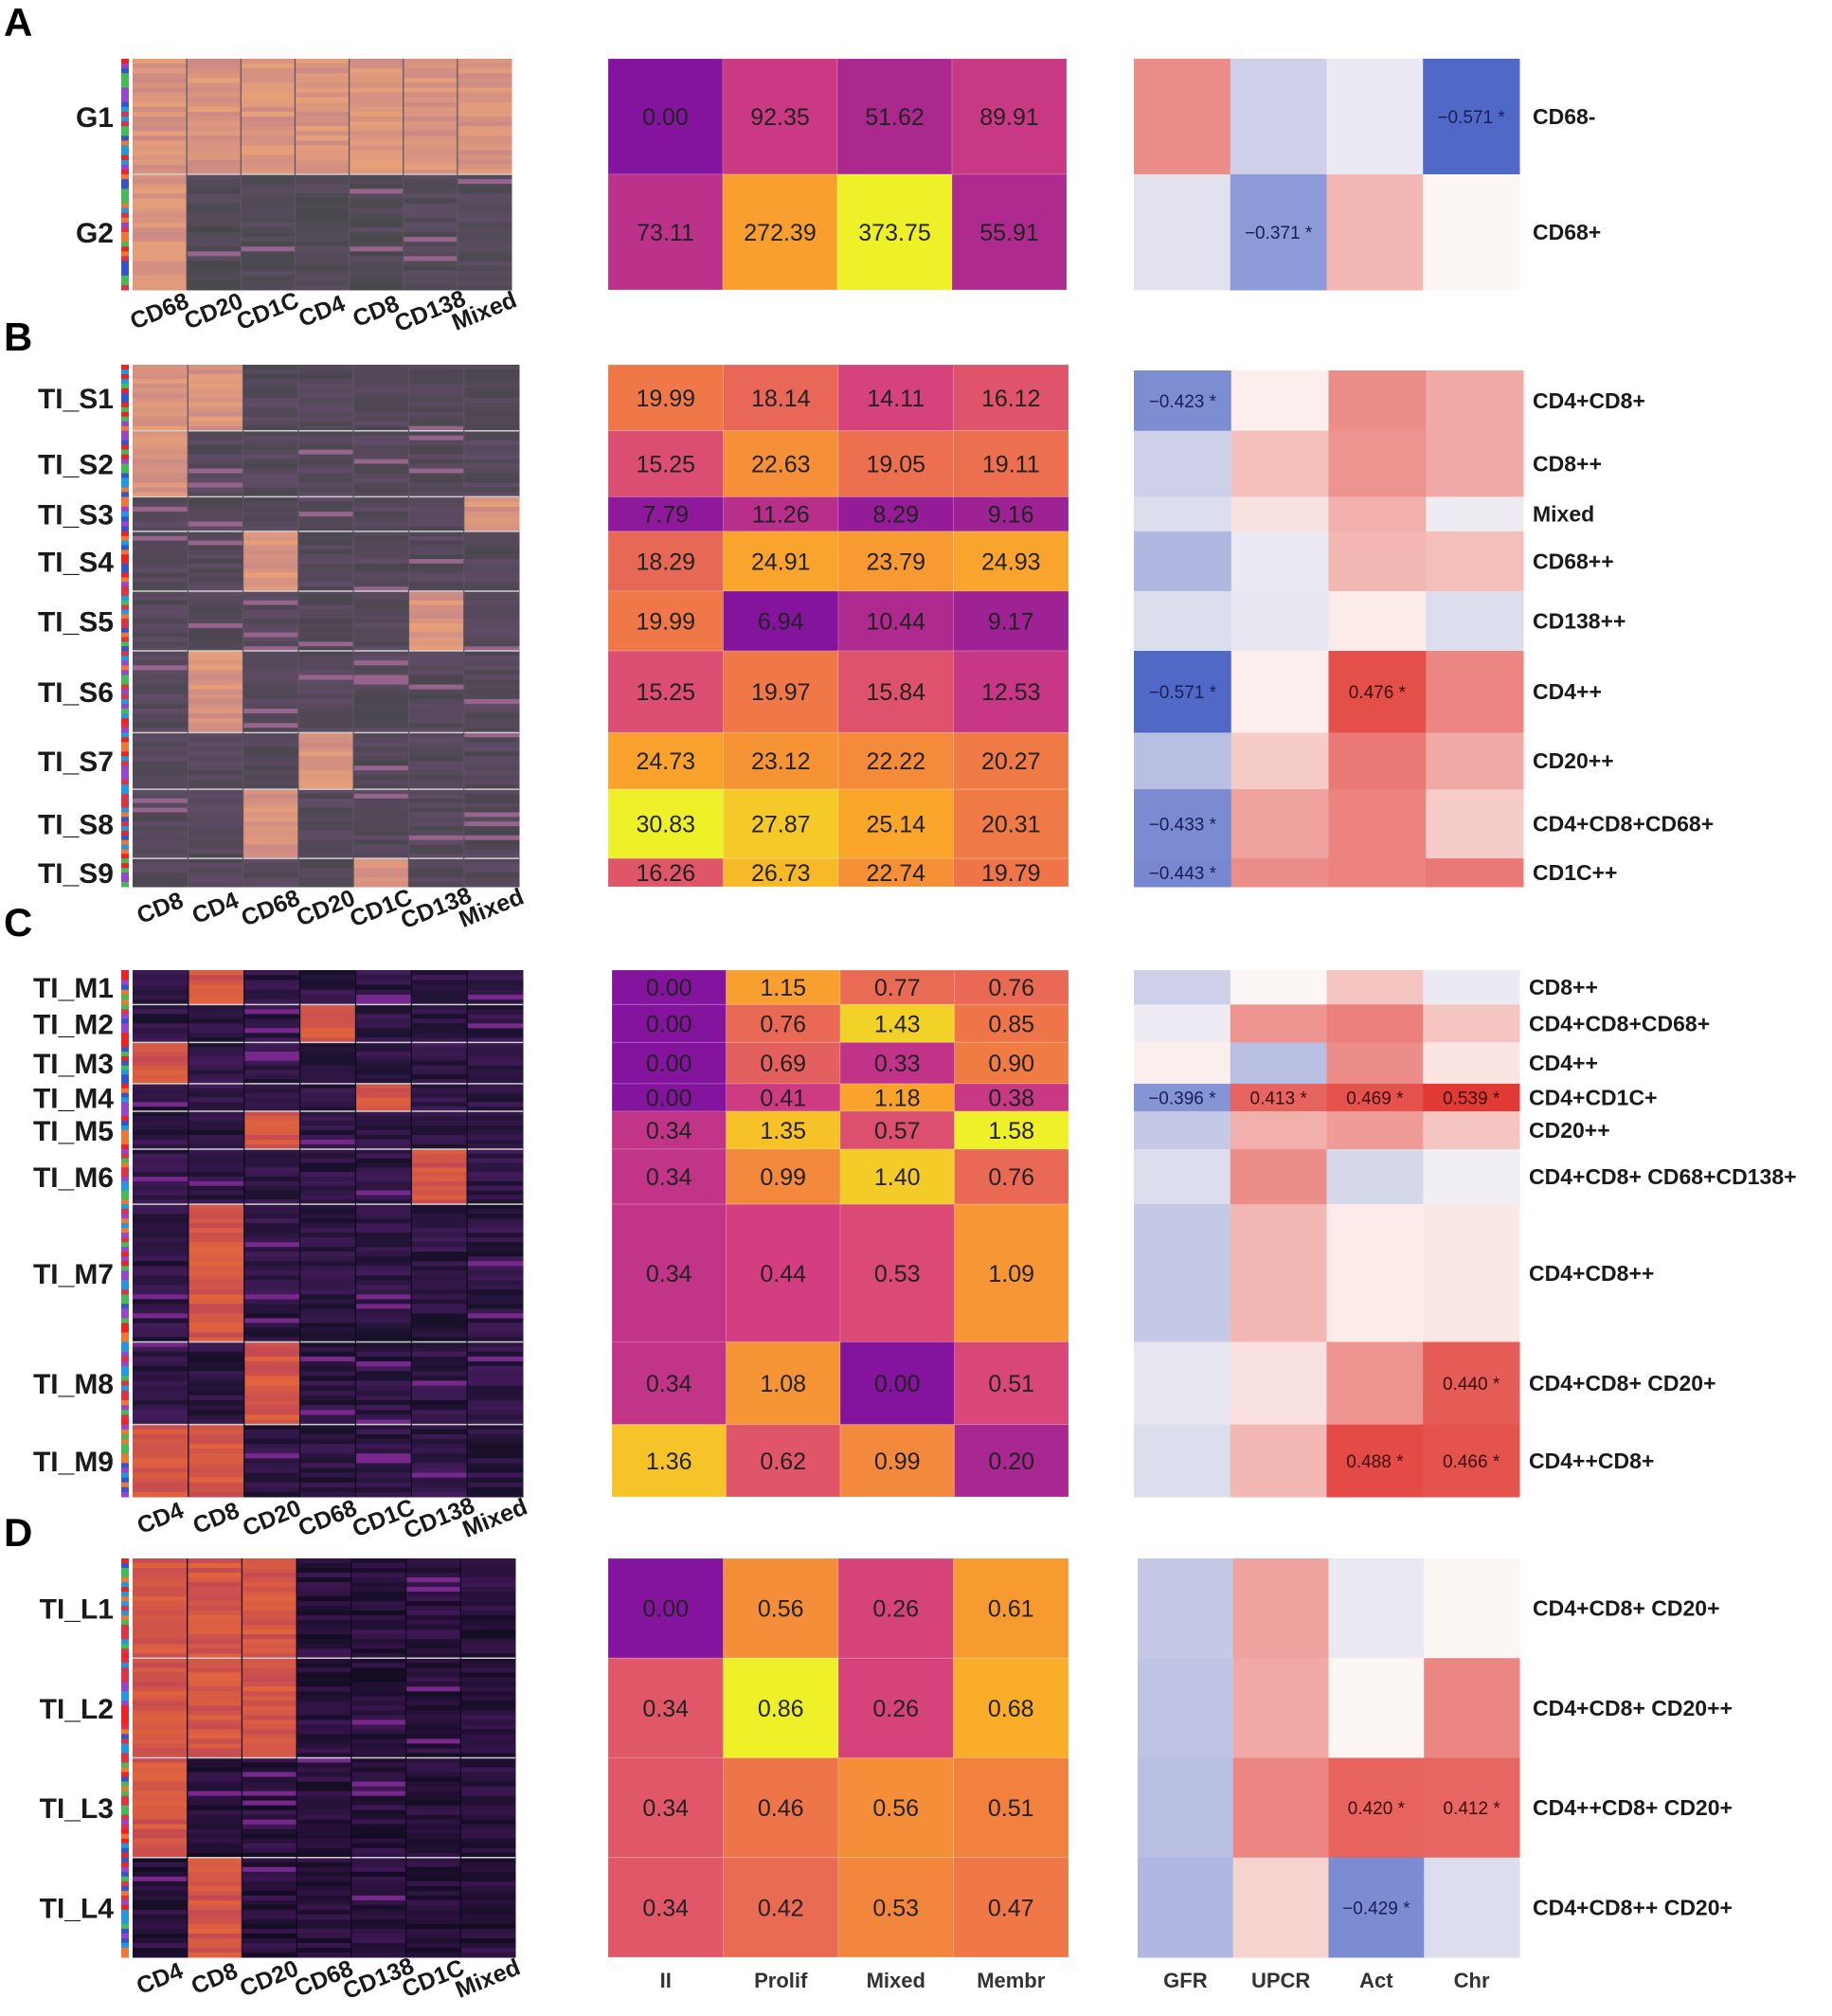  What do you see at coordinates (215, 1978) in the screenshot?
I see `marker-column-label: CD8` at bounding box center [215, 1978].